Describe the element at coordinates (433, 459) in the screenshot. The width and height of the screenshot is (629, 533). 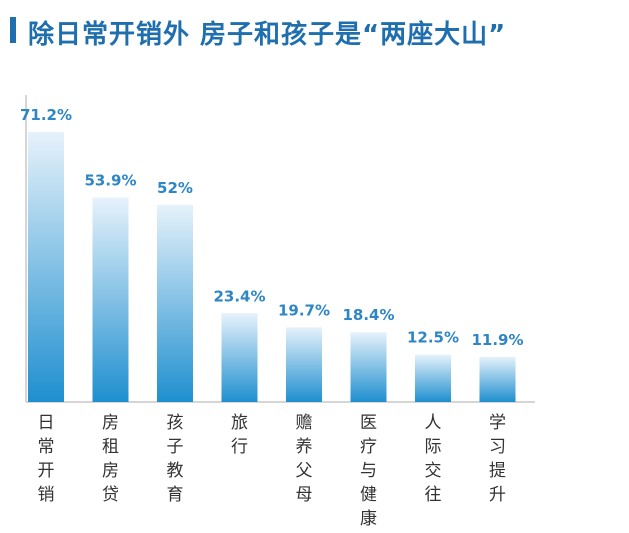
I see `category-label-6: 人际交往` at that location.